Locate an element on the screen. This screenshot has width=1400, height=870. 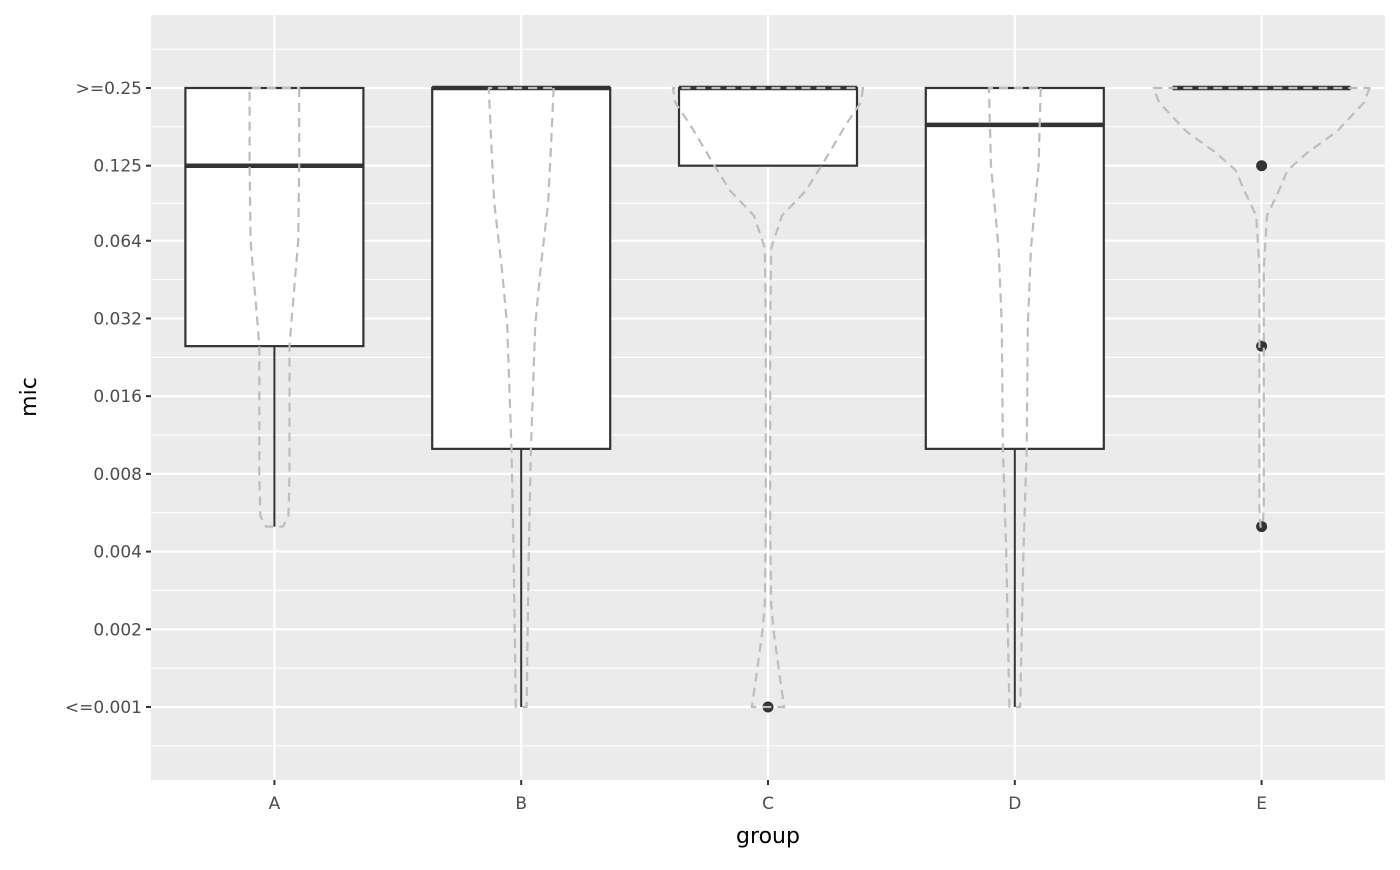
y-tick-label: 0.125 is located at coordinates (117, 167).